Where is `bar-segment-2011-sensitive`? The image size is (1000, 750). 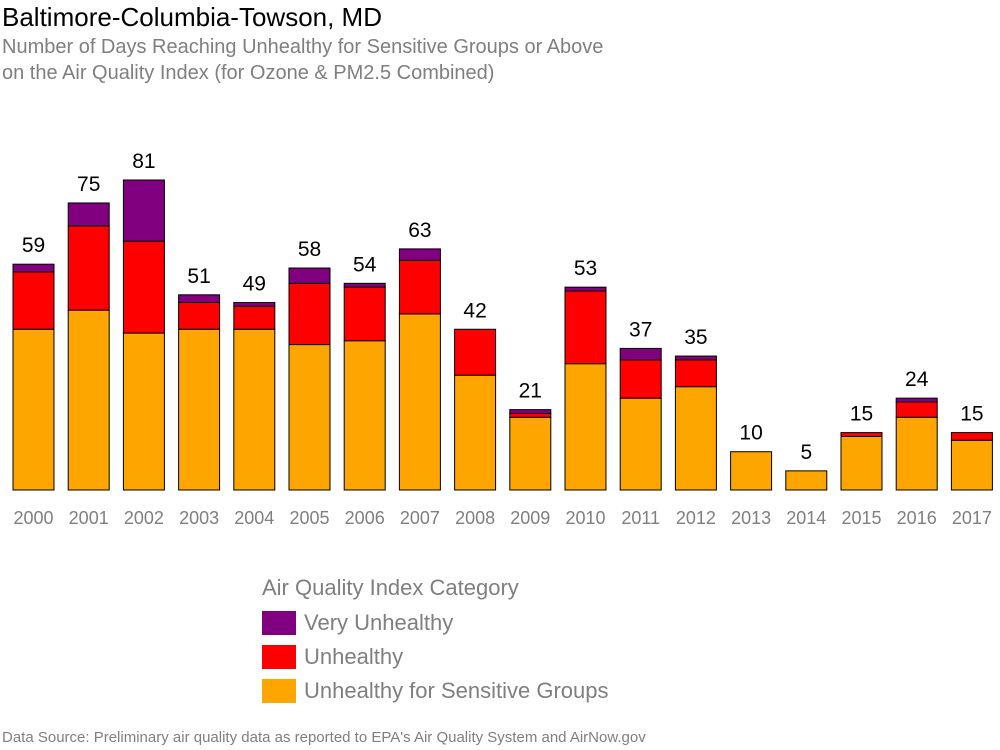 bar-segment-2011-sensitive is located at coordinates (640, 444).